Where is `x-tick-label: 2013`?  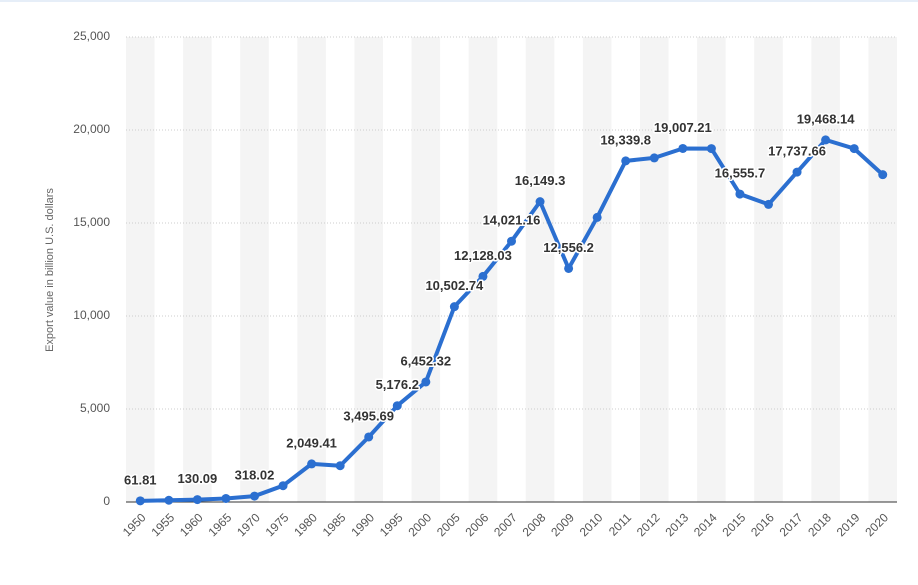 x-tick-label: 2013 is located at coordinates (676, 524).